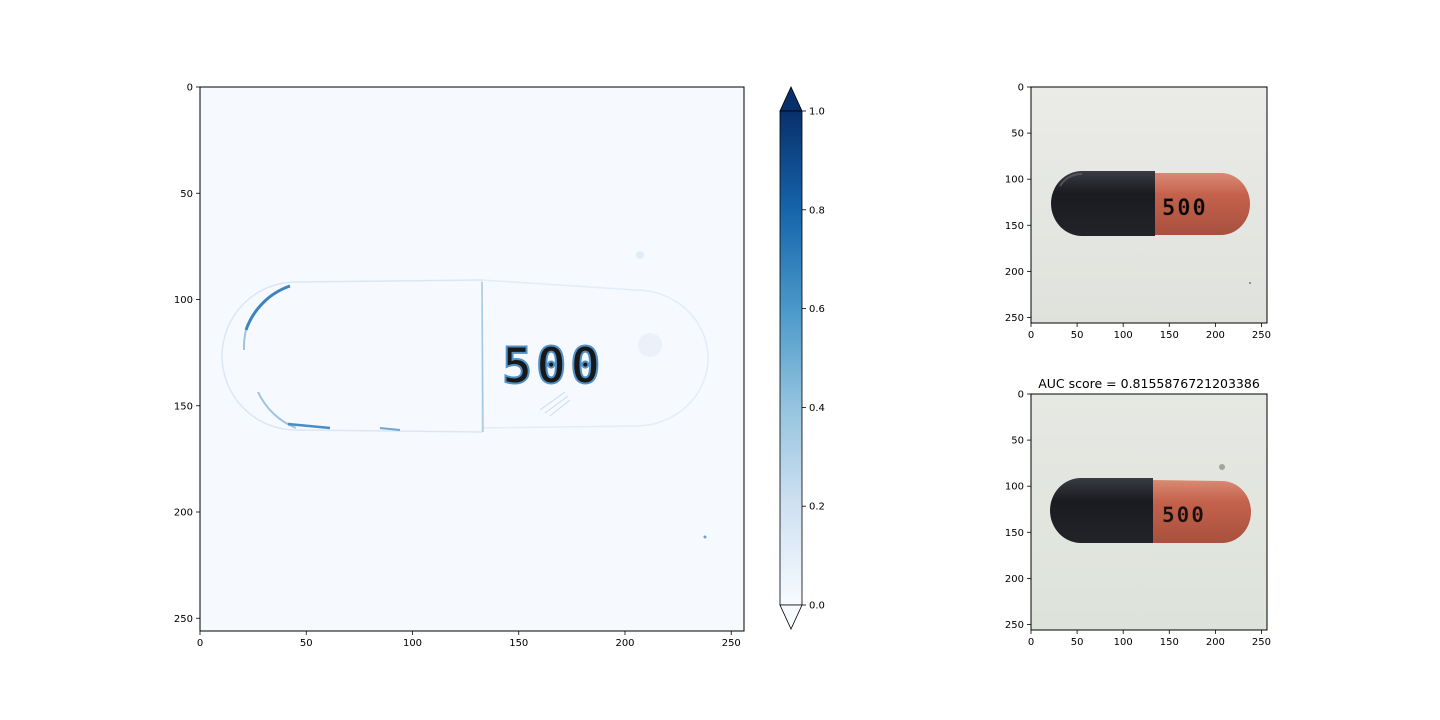 The width and height of the screenshot is (1440, 720). What do you see at coordinates (817, 309) in the screenshot?
I see `colorbar-tick-label: 0.6` at bounding box center [817, 309].